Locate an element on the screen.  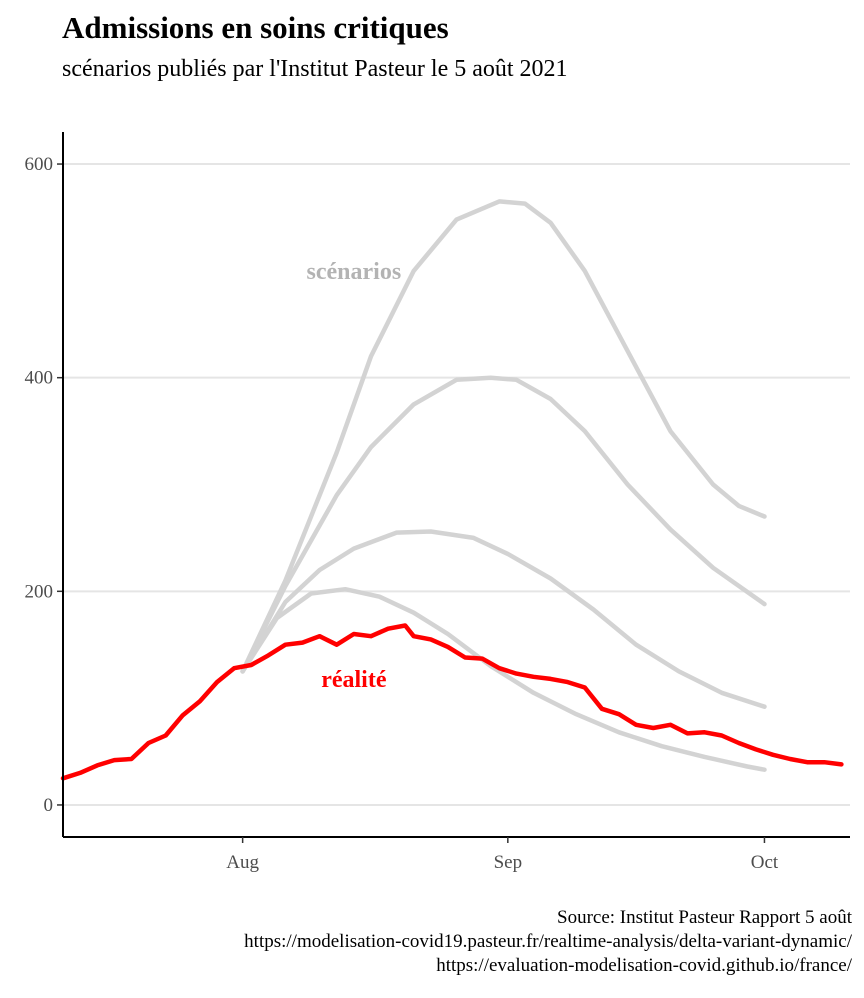
x-tick-label-aug: Aug is located at coordinates (242, 862).